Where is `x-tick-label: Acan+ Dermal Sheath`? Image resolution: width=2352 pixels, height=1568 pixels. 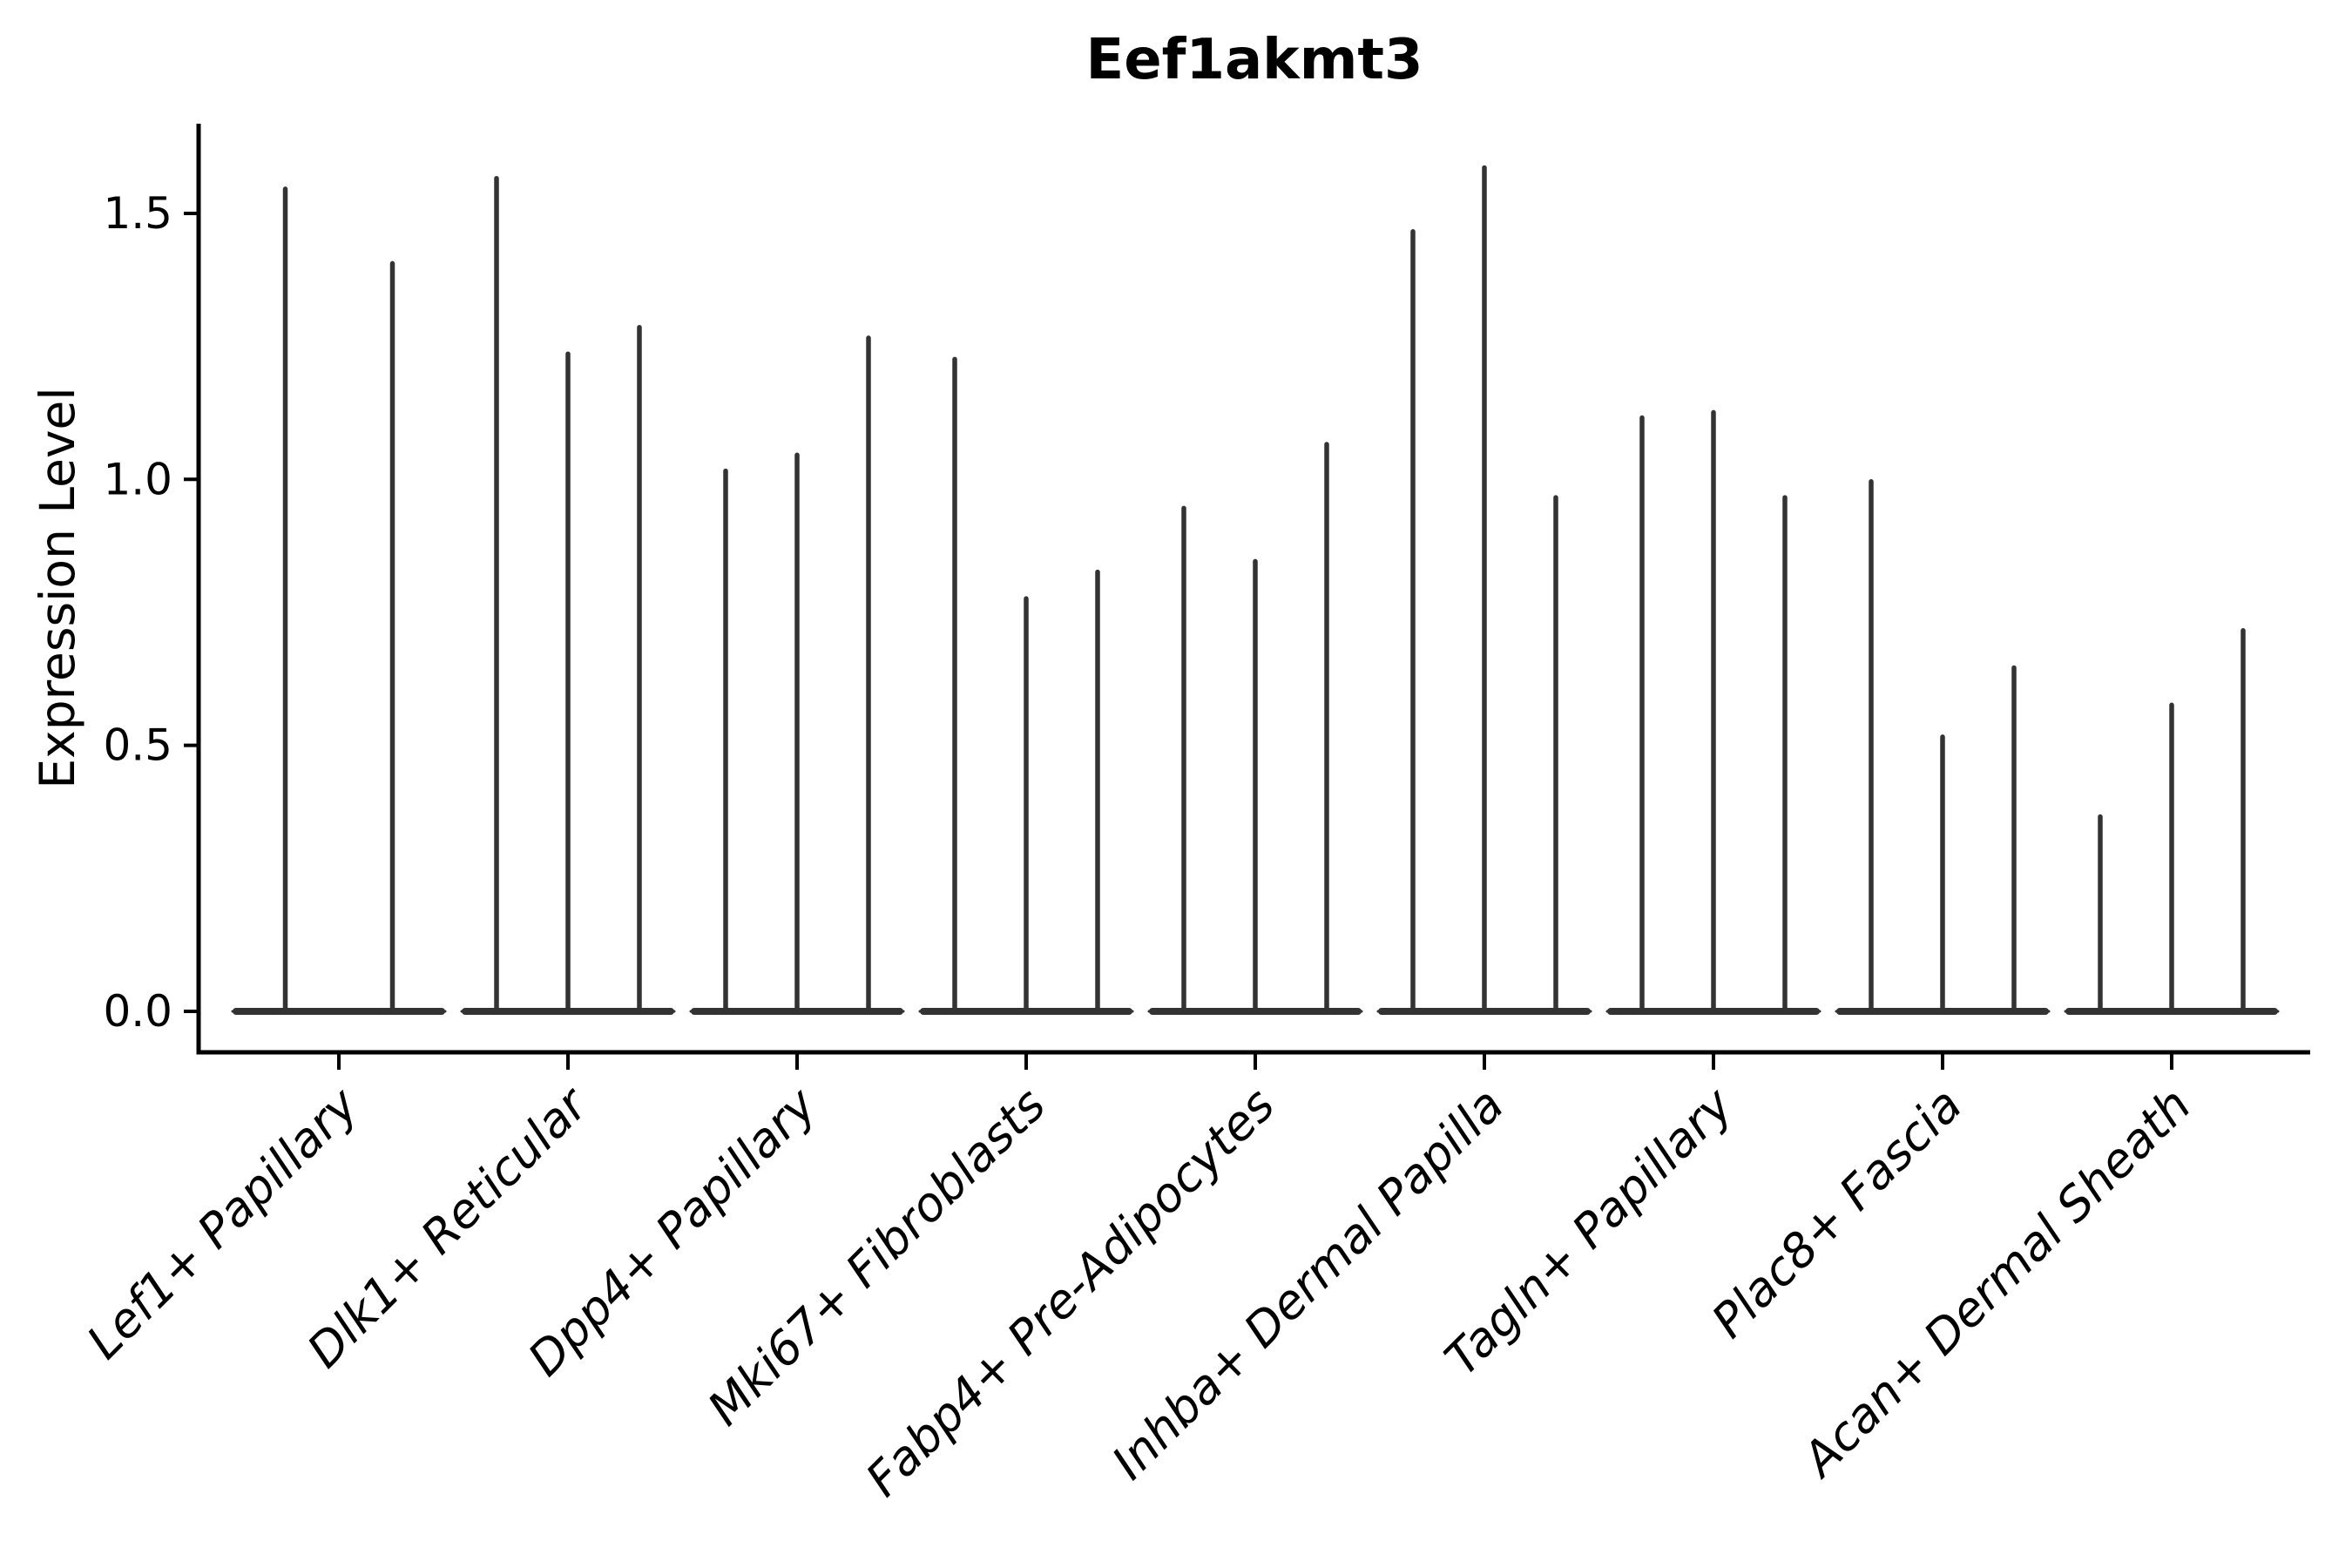 x-tick-label: Acan+ Dermal Sheath is located at coordinates (1995, 1283).